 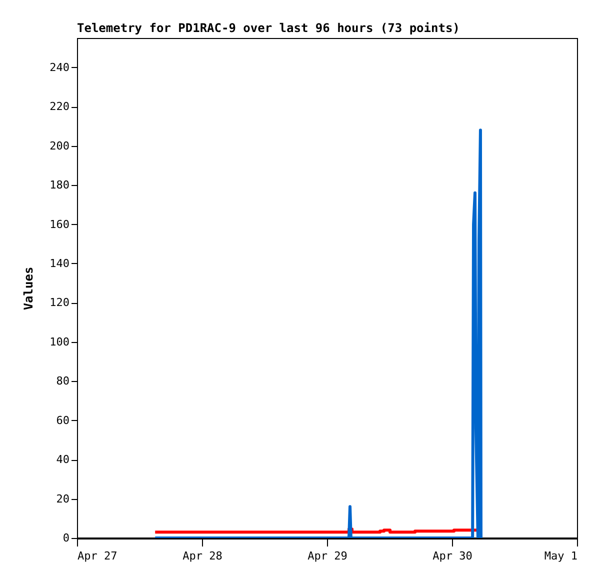 What do you see at coordinates (60, 224) in the screenshot?
I see `y-tick-label: 160` at bounding box center [60, 224].